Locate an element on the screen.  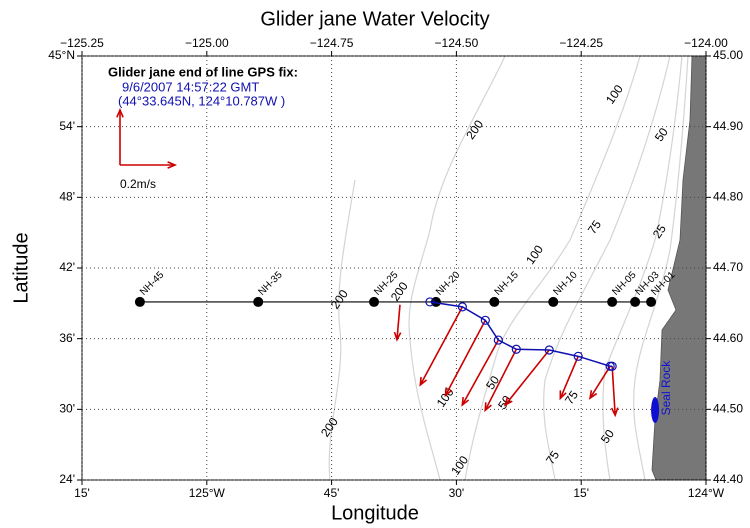
y-axis-label: Latitude is located at coordinates (21, 267).